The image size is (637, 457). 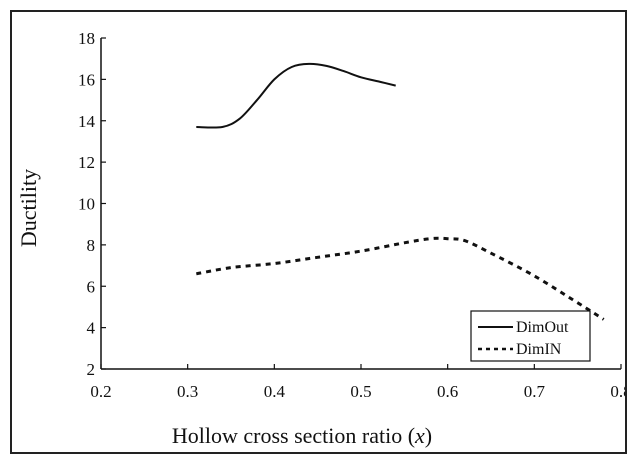 I want to click on y-tick-label: 2, so click(x=91, y=369).